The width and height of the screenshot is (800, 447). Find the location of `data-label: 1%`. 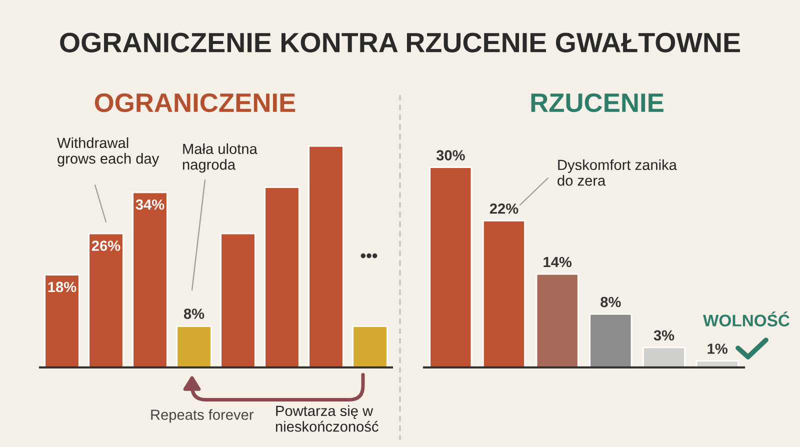

data-label: 1% is located at coordinates (718, 349).